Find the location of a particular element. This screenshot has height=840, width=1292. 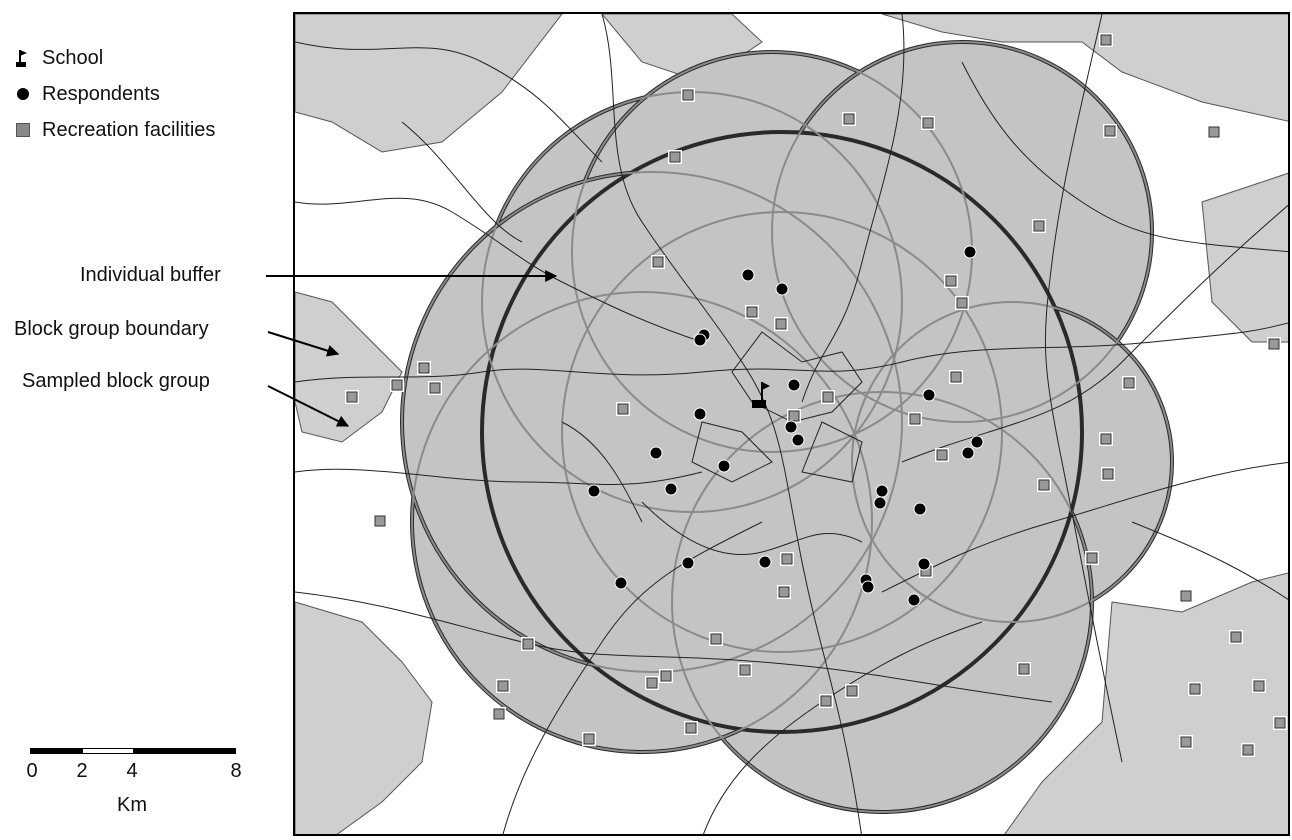

respondents is located at coordinates (785, 426).